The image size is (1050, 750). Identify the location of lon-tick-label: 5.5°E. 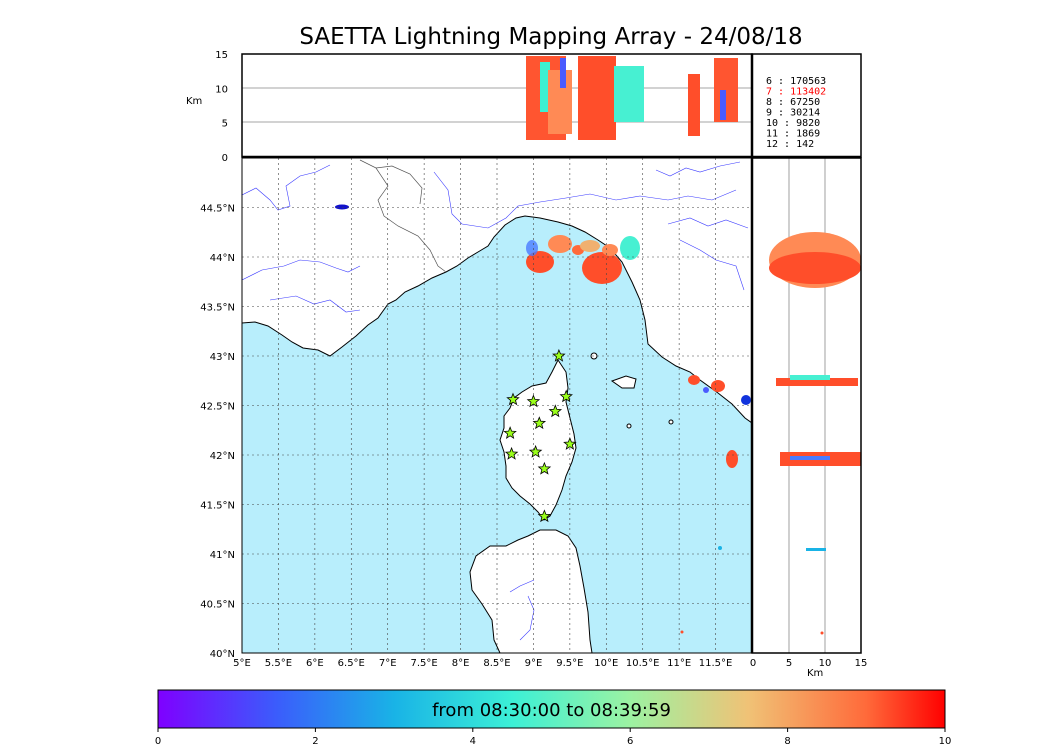
(278, 663).